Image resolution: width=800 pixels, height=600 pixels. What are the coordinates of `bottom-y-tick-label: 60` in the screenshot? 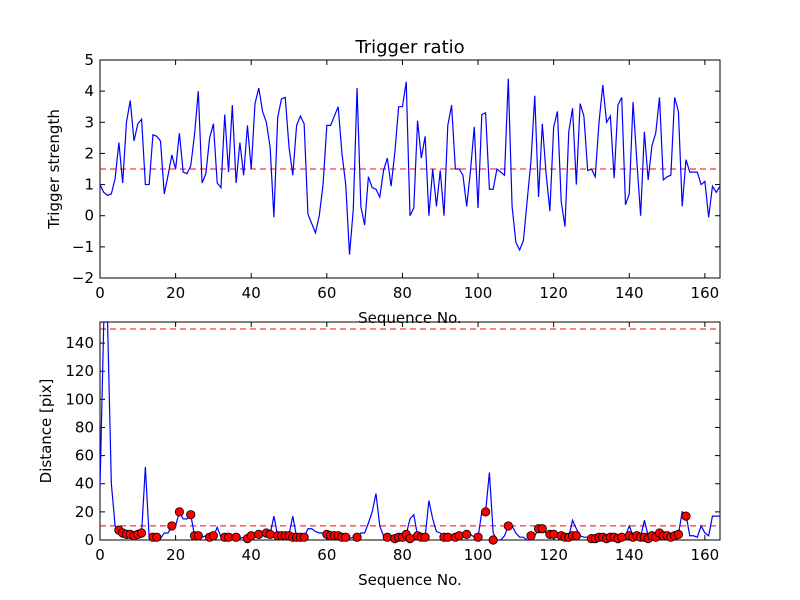 It's located at (84, 456).